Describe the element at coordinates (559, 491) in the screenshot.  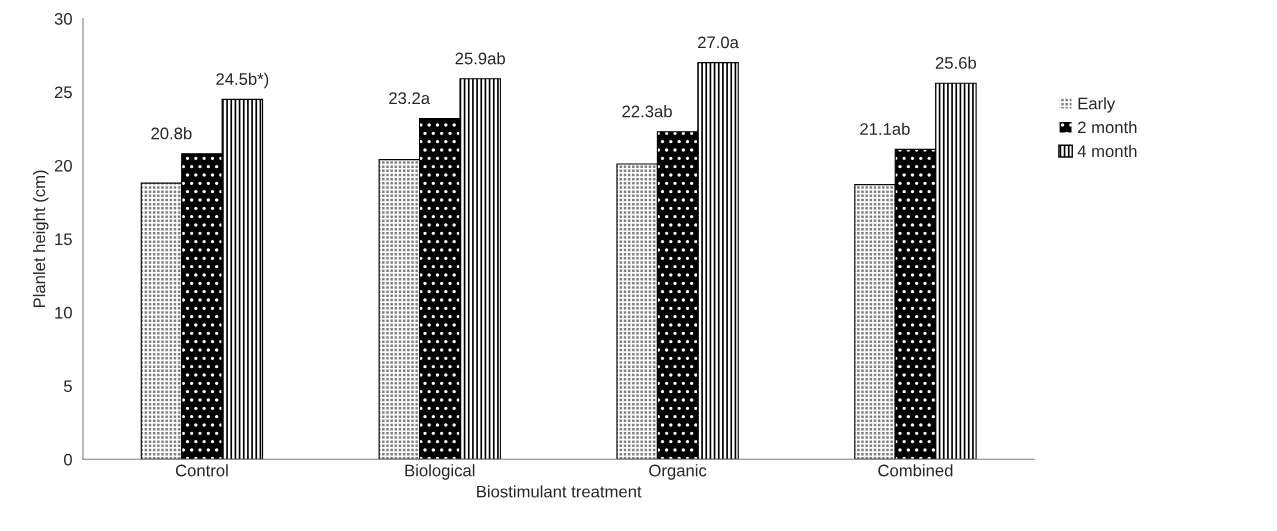
I see `x-axis-title: Biostimulant treatment` at that location.